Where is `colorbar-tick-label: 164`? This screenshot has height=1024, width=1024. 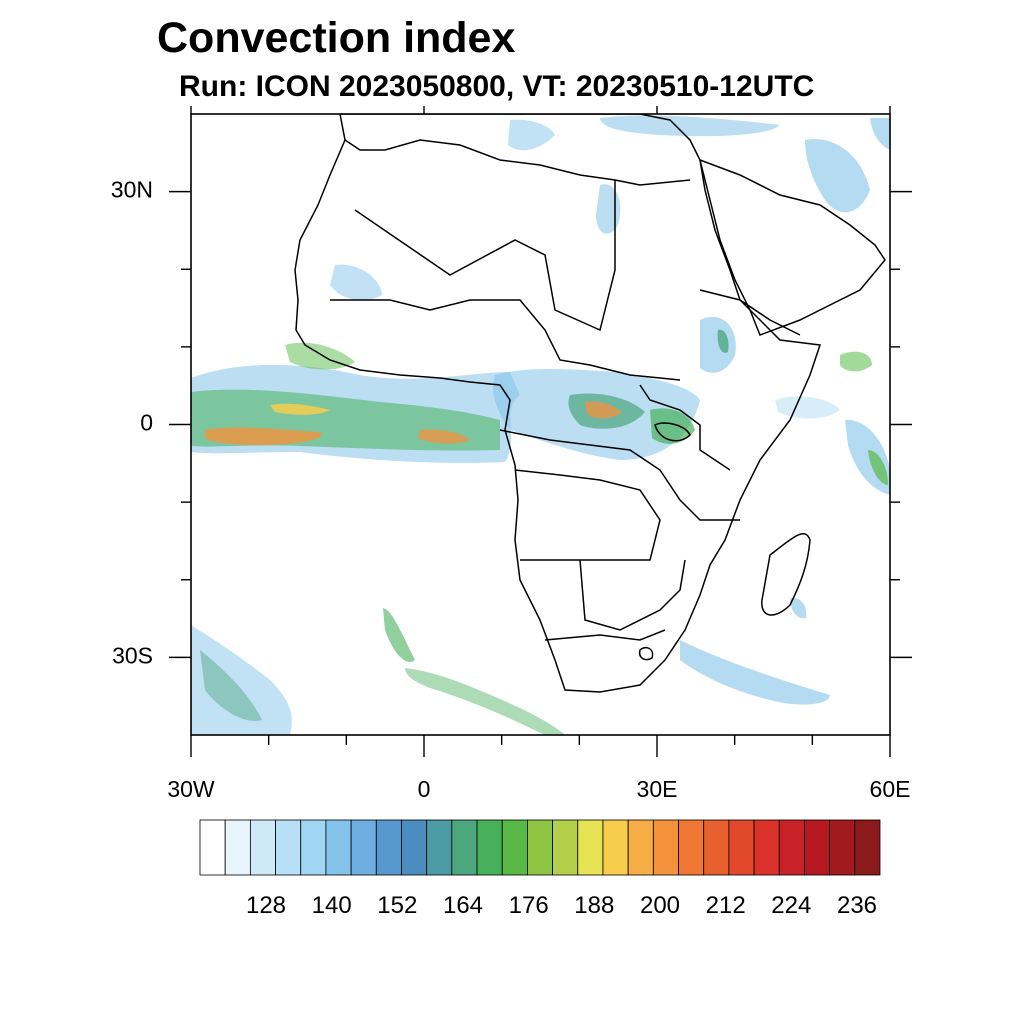
colorbar-tick-label: 164 is located at coordinates (463, 905).